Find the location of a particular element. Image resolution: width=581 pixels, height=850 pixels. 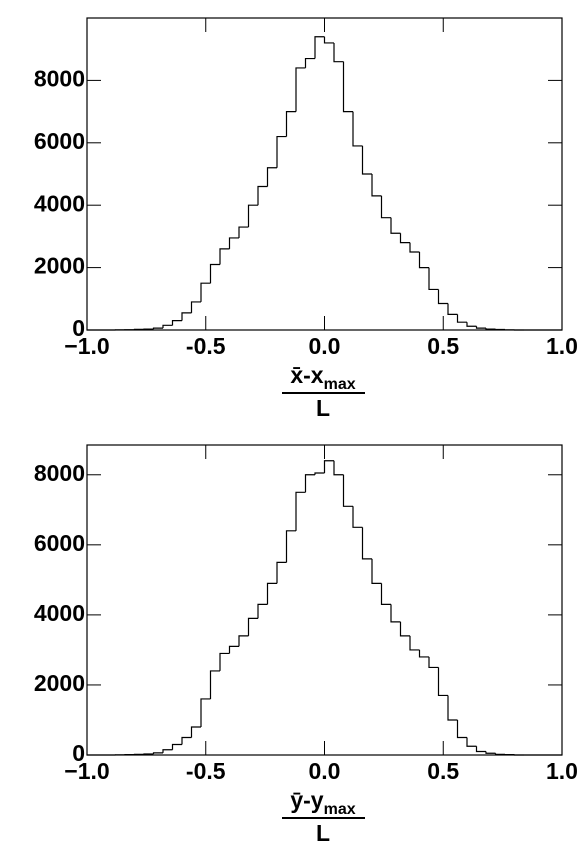

x-axis-label-numerator: ȳ-ymax is located at coordinates (322, 802).